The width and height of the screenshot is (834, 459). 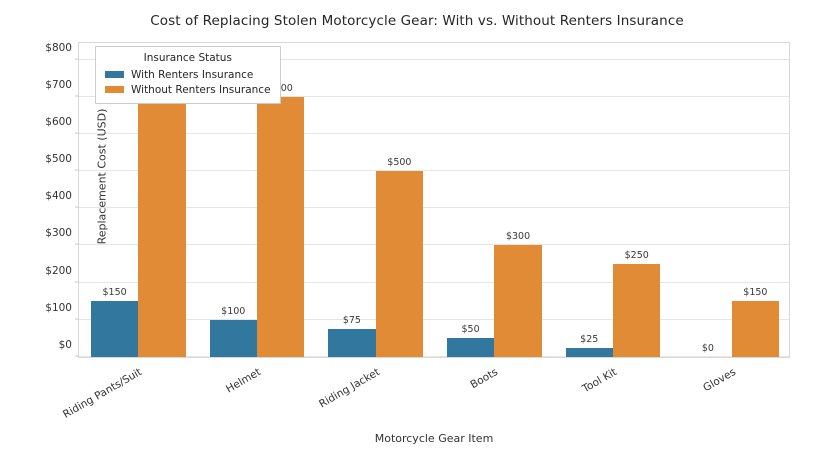 I want to click on bar: $25, so click(x=589, y=345).